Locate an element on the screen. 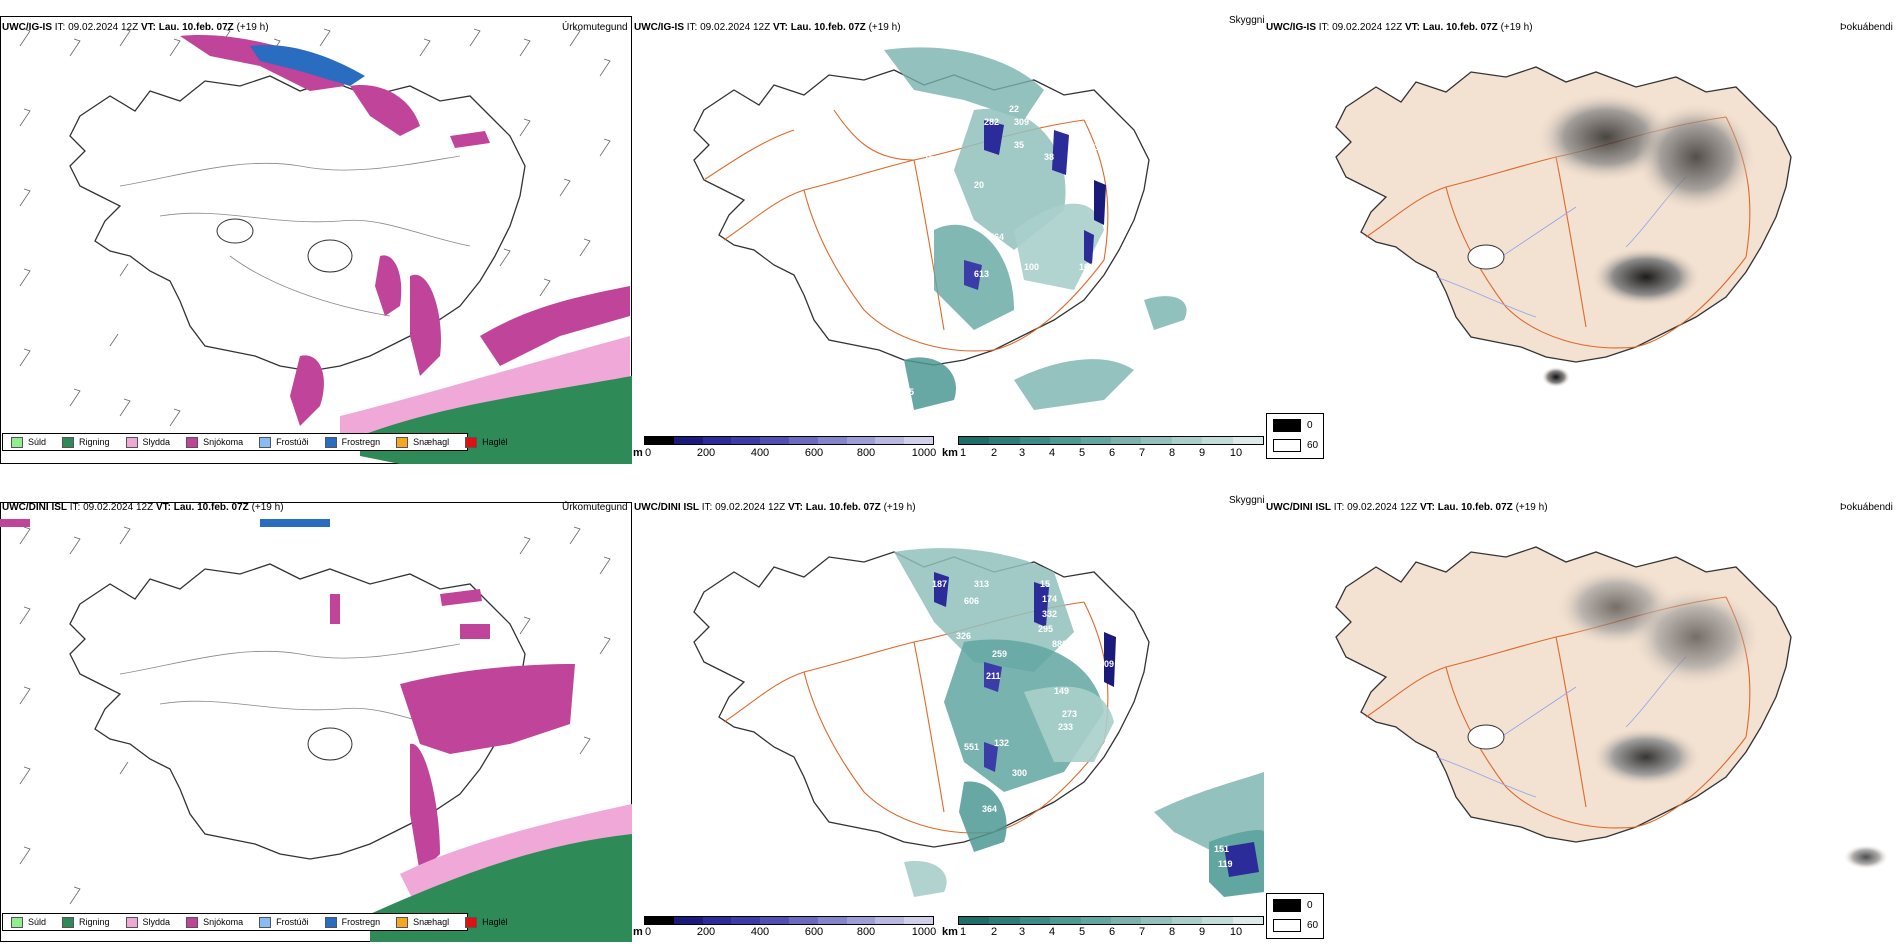 Image resolution: width=1900 pixels, height=950 pixels. visibility-shading is located at coordinates (1035, 228).